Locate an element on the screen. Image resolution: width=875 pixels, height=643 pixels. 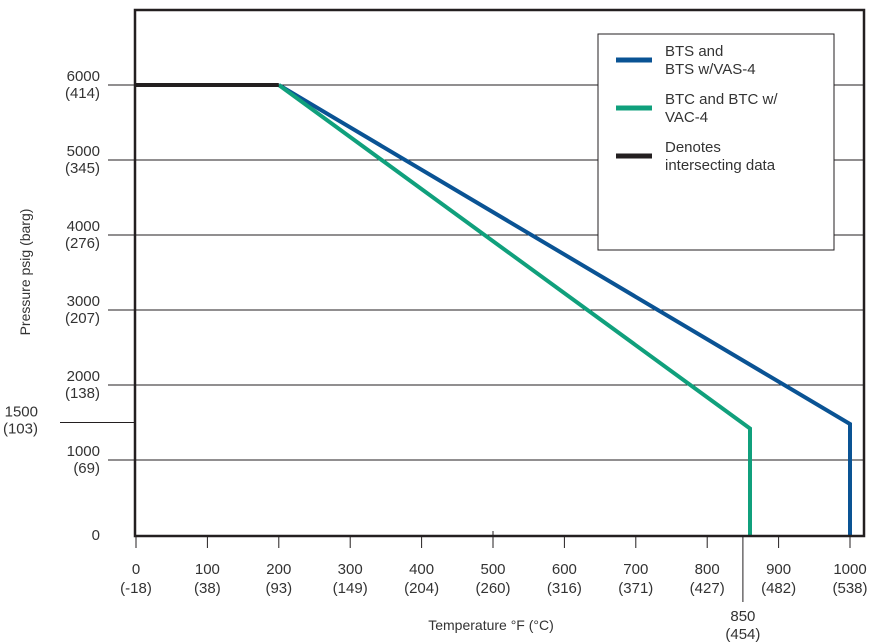
x-tick-label: 200 is located at coordinates (278, 569).